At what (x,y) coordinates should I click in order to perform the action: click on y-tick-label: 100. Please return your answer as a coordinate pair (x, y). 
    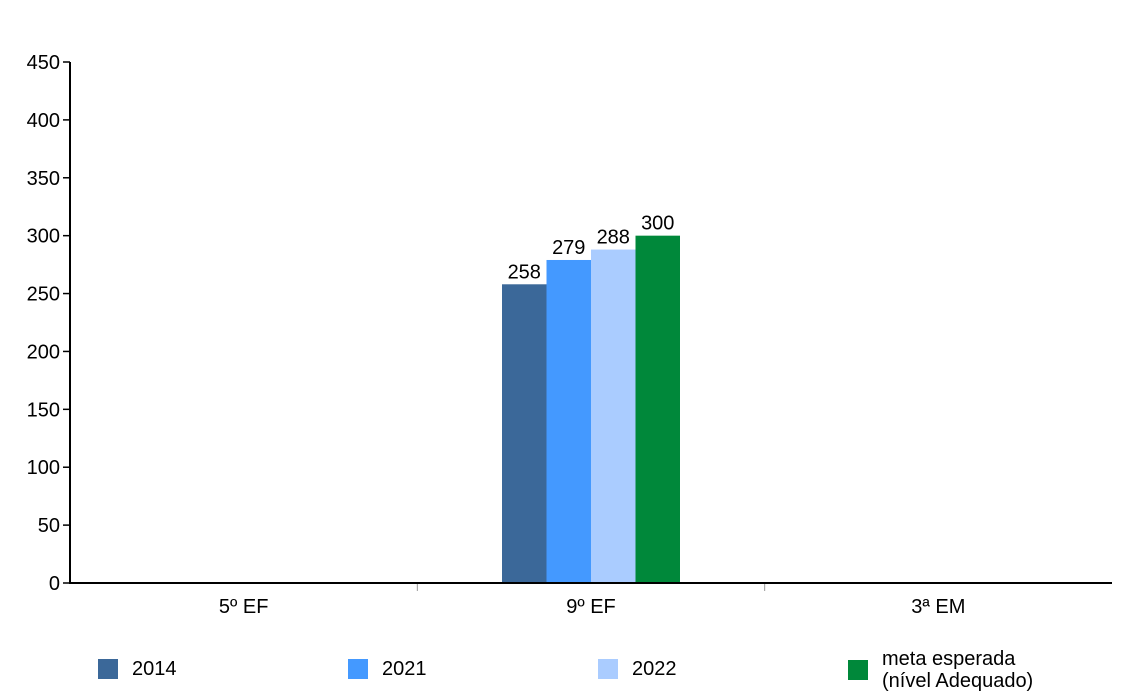
    Looking at the image, I should click on (43, 468).